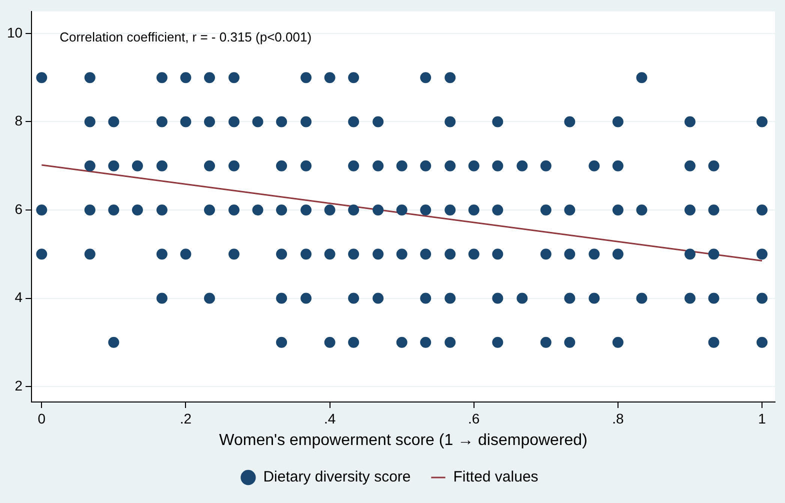  What do you see at coordinates (403, 440) in the screenshot?
I see `x-axis-title: Women's empowerment score (1 → disempowered)` at bounding box center [403, 440].